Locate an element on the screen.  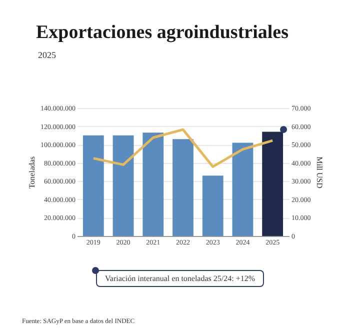
line-series is located at coordinates (183, 148).